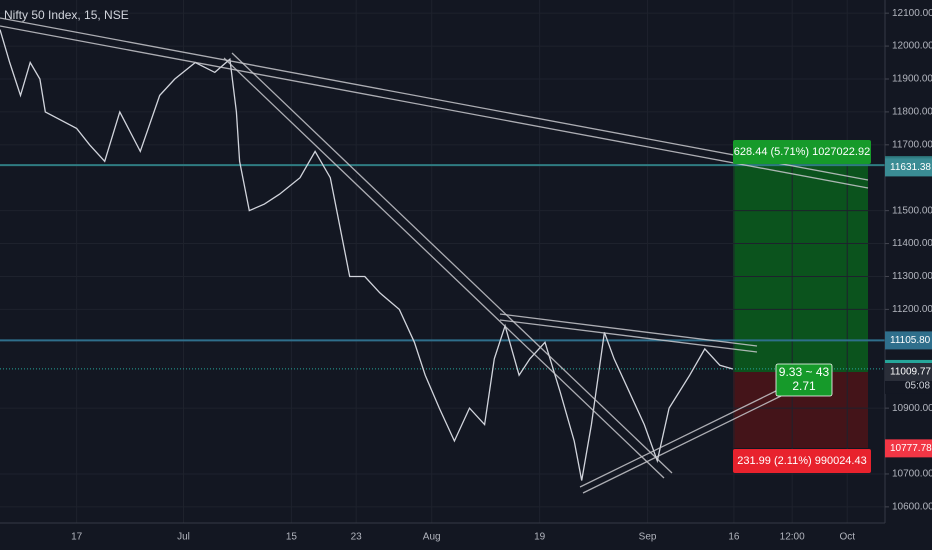 This screenshot has height=550, width=932. I want to click on y-tick-label: 10600.00, so click(912, 507).